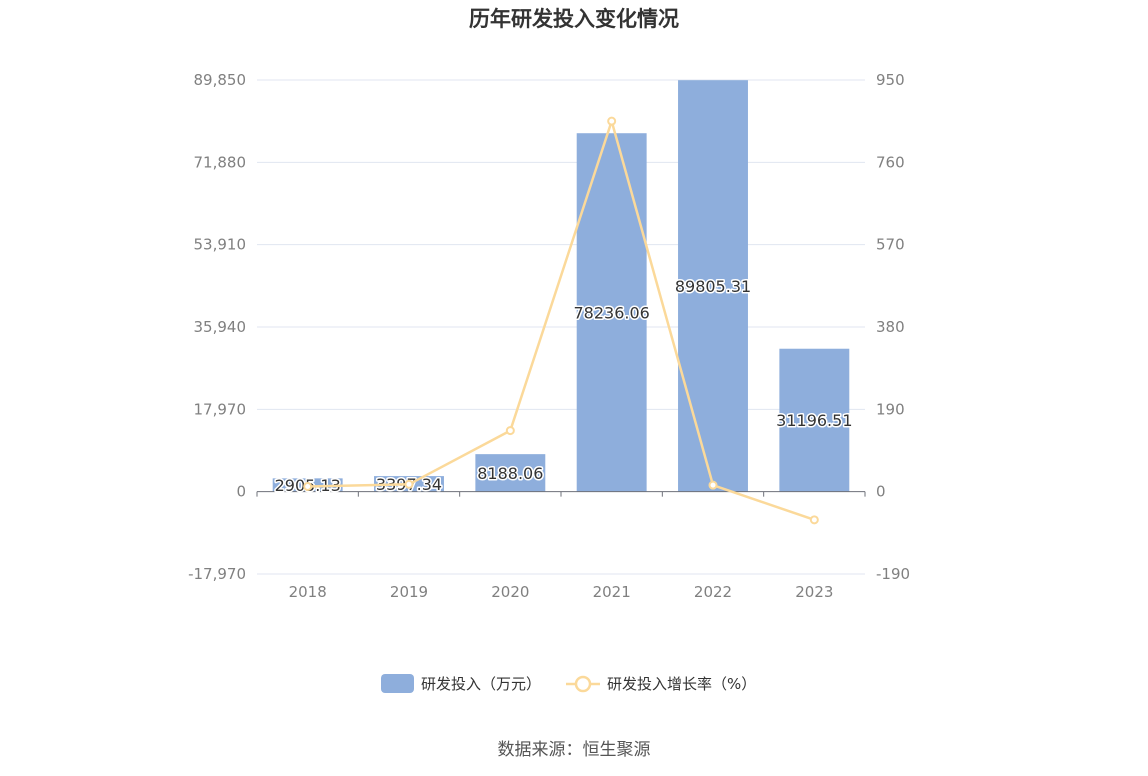  I want to click on bar-value-label: 31196.51, so click(814, 420).